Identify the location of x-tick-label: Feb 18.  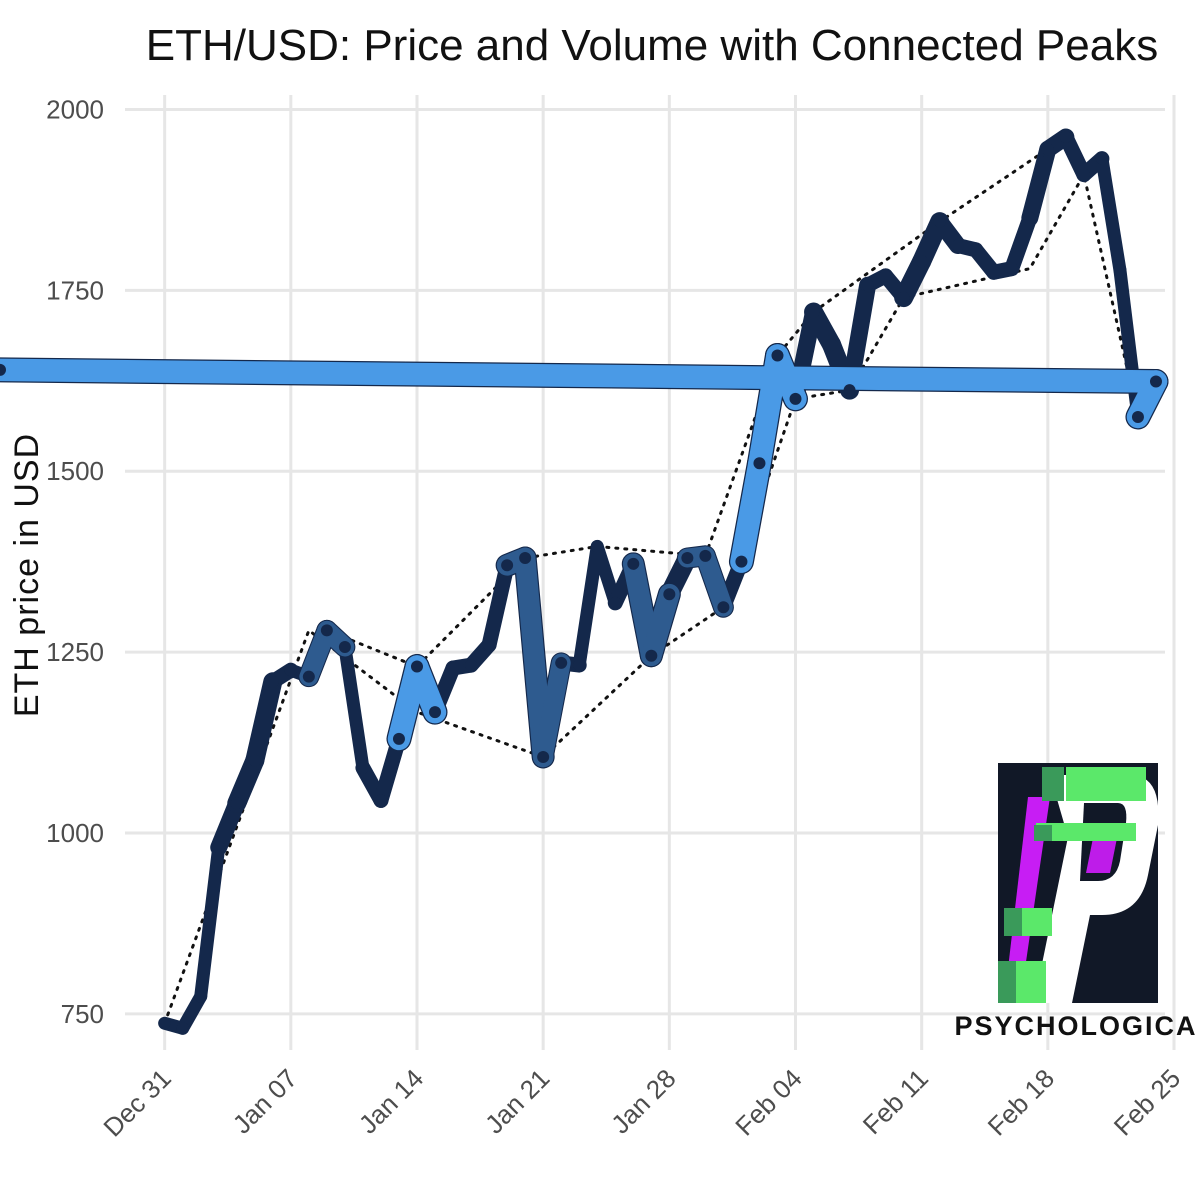
(1021, 1102).